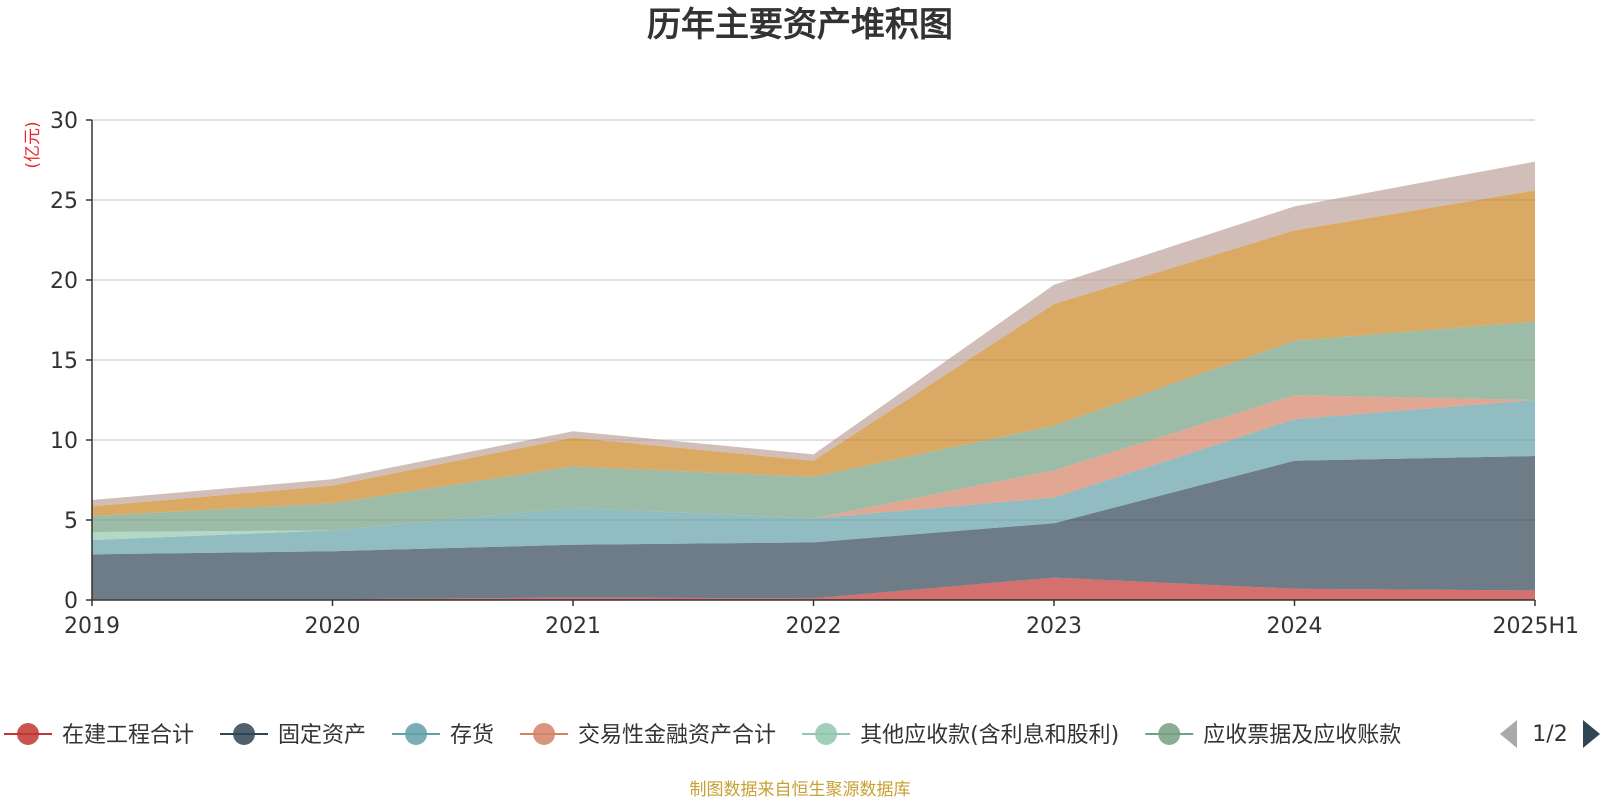 Image resolution: width=1600 pixels, height=800 pixels. What do you see at coordinates (128, 735) in the screenshot?
I see `legend-label-0: 在建工程合计` at bounding box center [128, 735].